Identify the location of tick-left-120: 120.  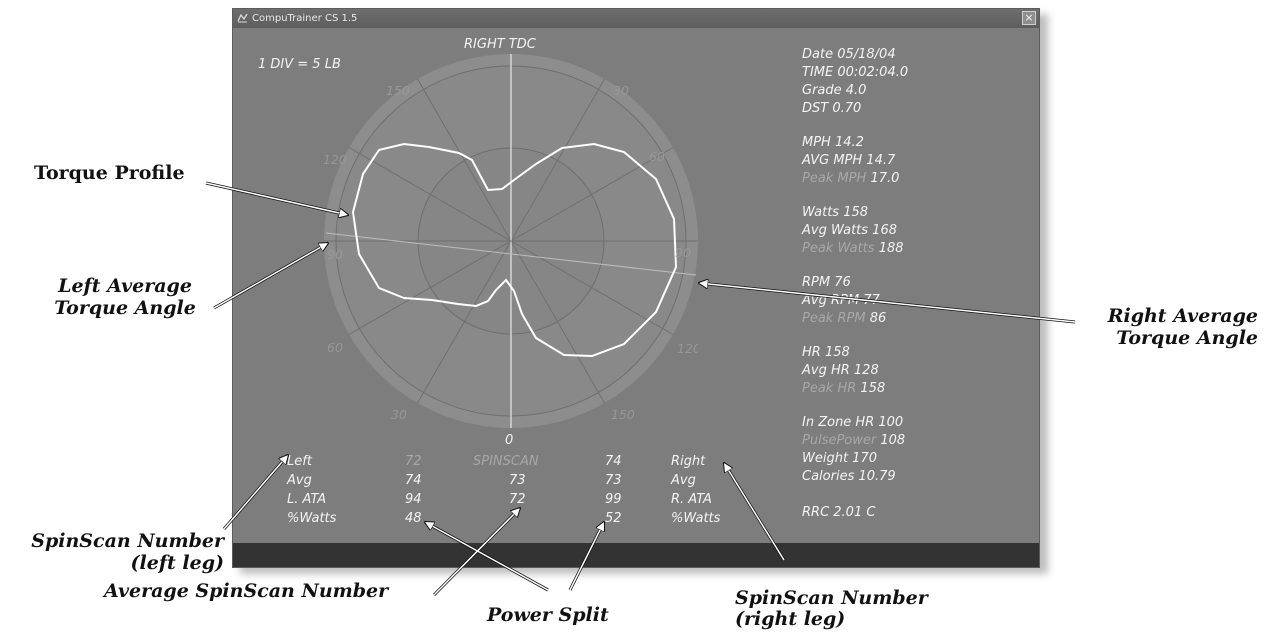
(335, 159).